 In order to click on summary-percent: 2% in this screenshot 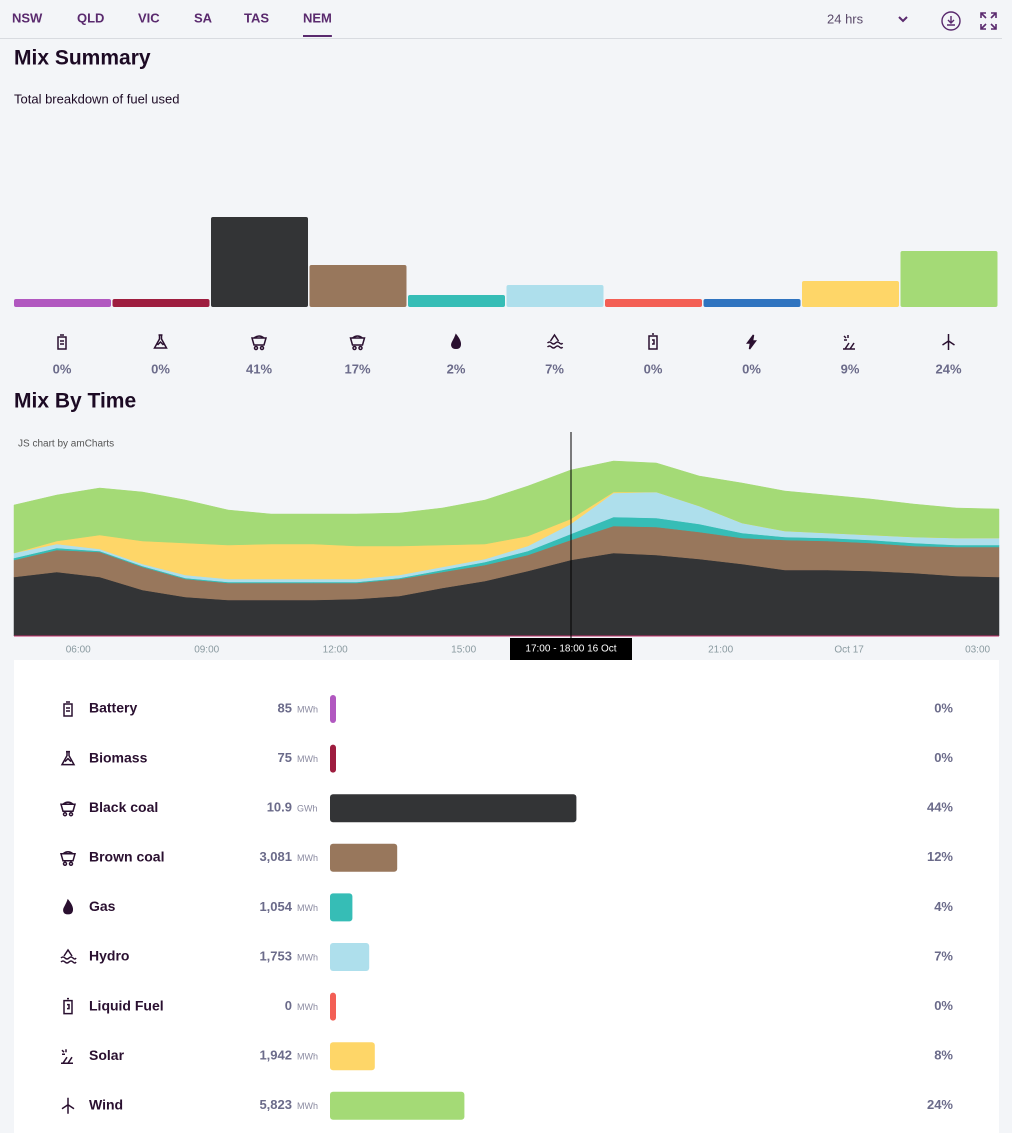, I will do `click(456, 368)`.